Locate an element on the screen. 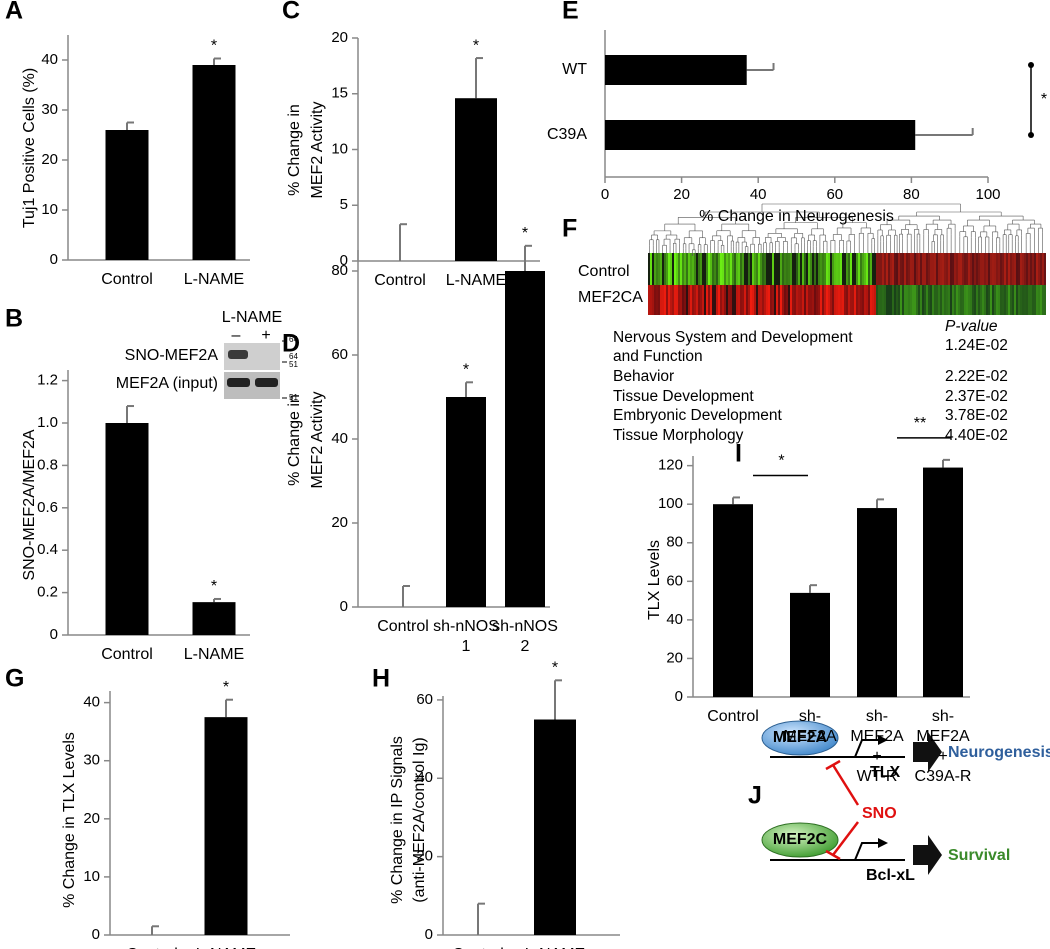  y-tick-label: 80 is located at coordinates (674, 542).